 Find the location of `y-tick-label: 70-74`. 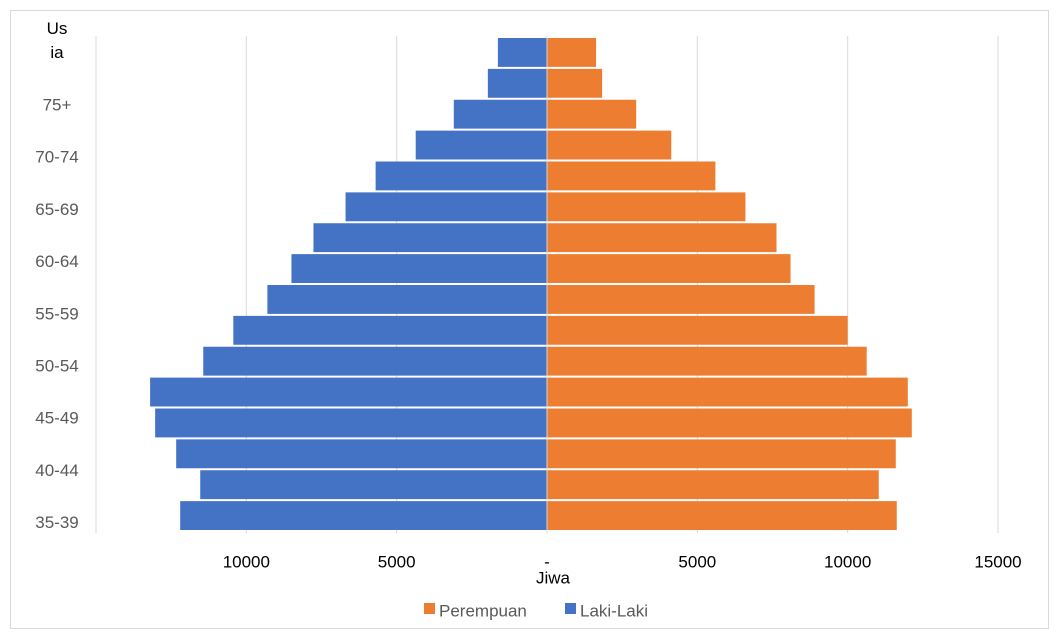

y-tick-label: 70-74 is located at coordinates (56, 157).